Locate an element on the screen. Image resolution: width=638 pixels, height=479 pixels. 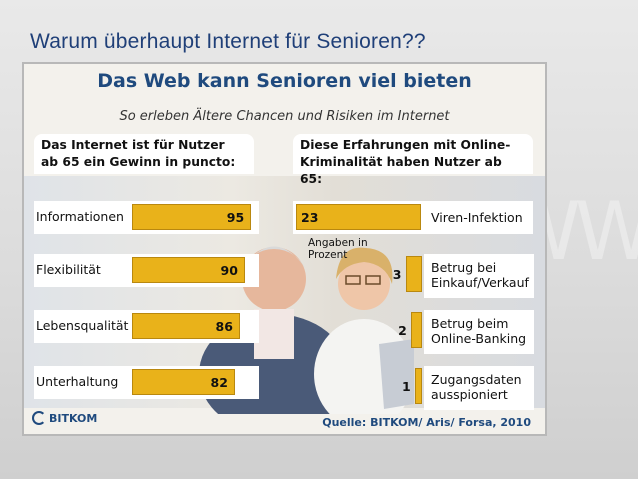
unit-note-line2: Prozent is located at coordinates (328, 255).